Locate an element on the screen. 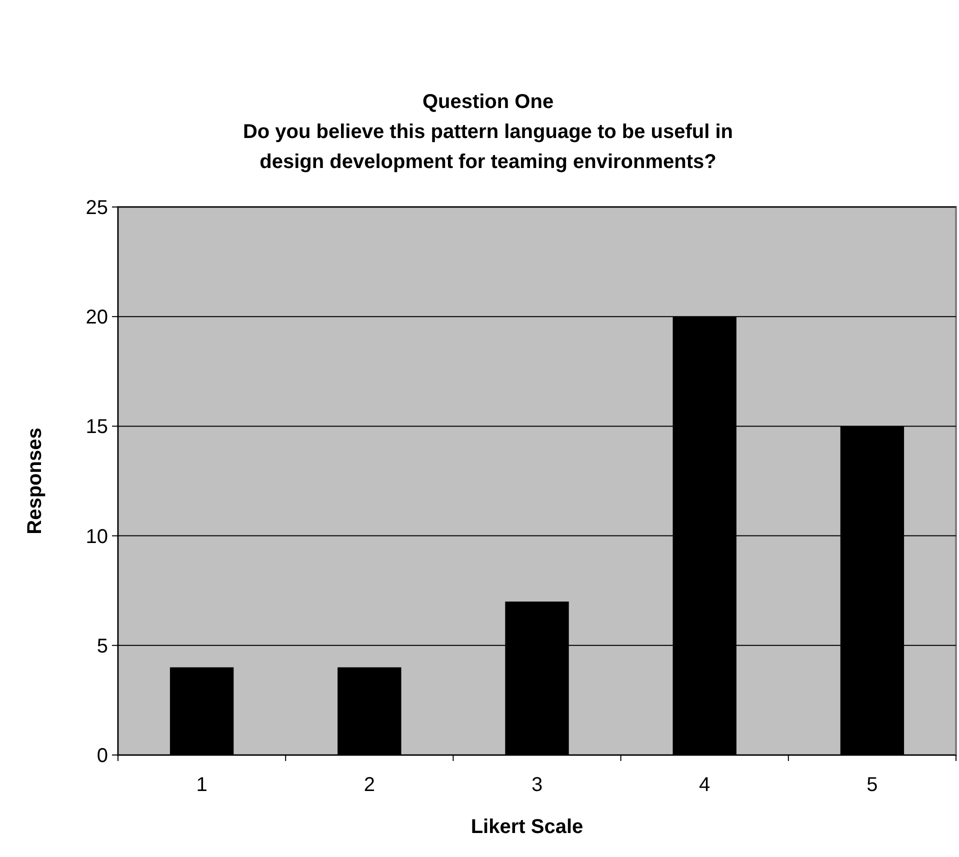  y-tick-label: 20 is located at coordinates (97, 317).